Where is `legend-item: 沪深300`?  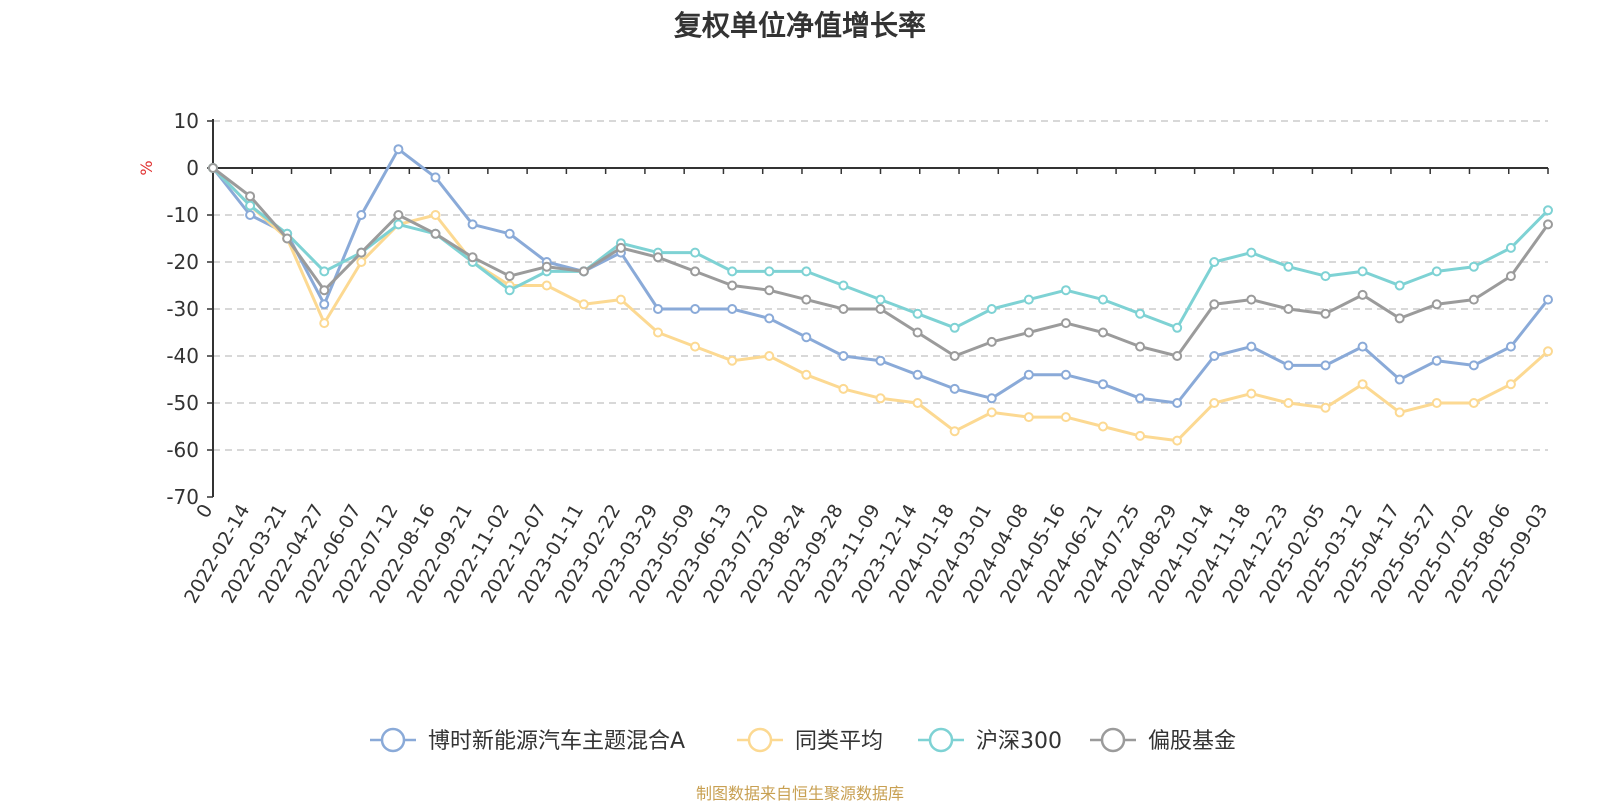 legend-item: 沪深300 is located at coordinates (990, 740).